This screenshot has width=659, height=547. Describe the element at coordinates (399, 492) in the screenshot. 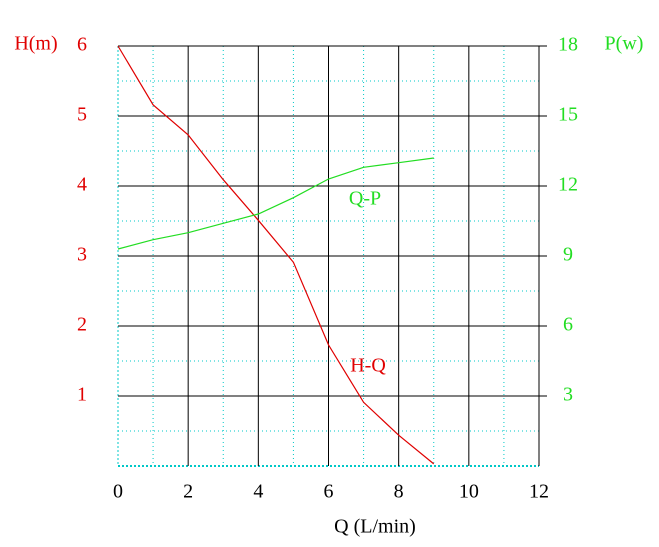

I see `x-tick-label: 8` at that location.